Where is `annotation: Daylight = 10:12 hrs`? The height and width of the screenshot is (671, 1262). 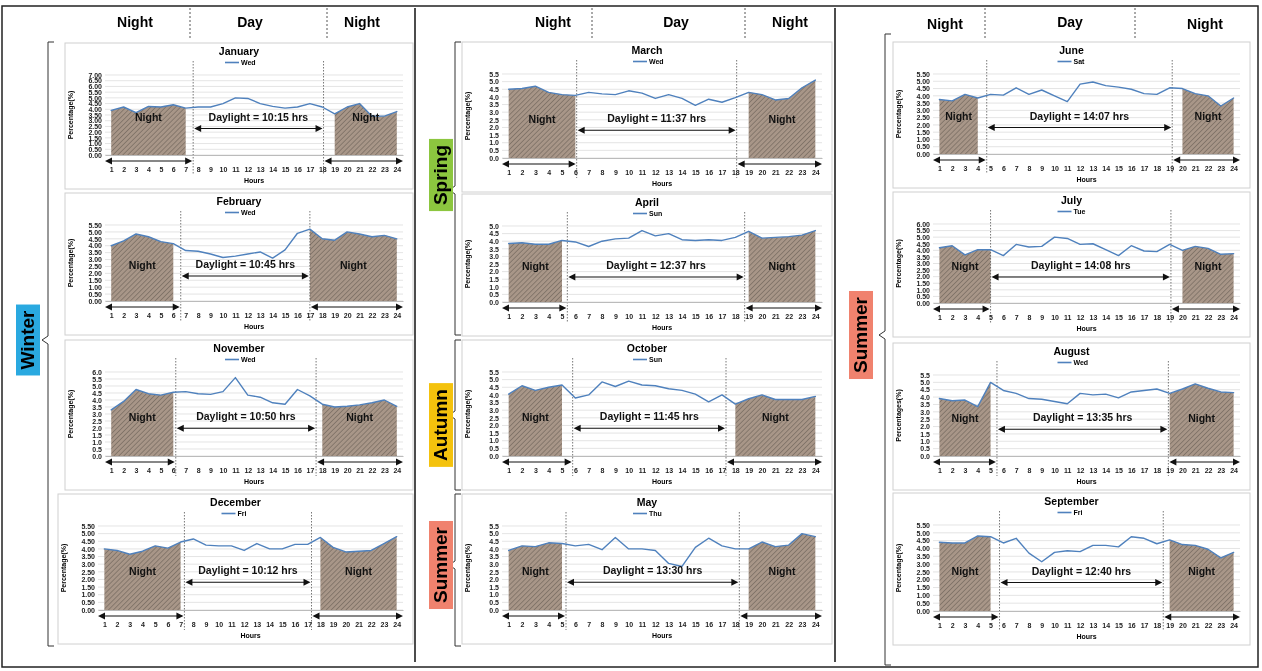
annotation: Daylight = 10:12 hrs is located at coordinates (248, 570).